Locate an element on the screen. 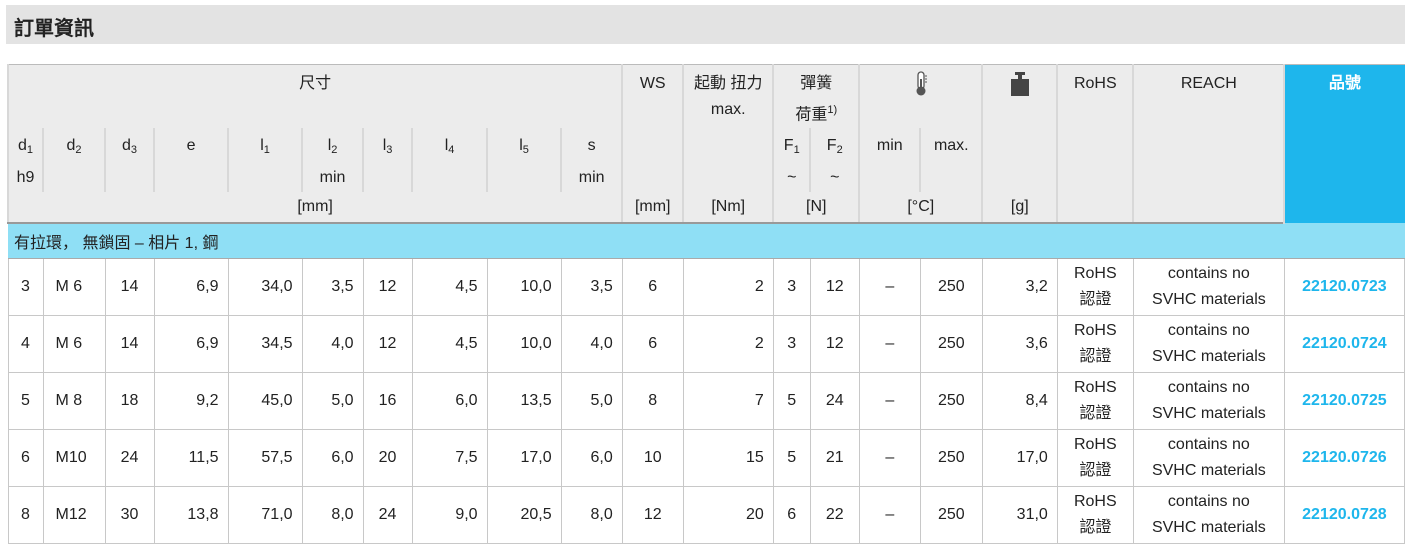 The height and width of the screenshot is (544, 1412). cell-f1: 5 is located at coordinates (791, 401).